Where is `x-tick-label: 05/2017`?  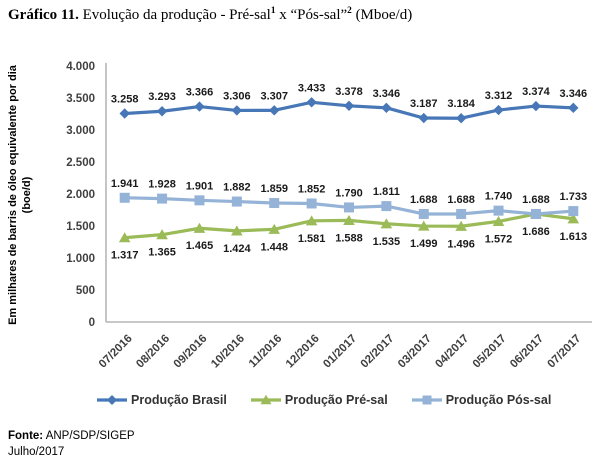
x-tick-label: 05/2017 is located at coordinates (490, 352).